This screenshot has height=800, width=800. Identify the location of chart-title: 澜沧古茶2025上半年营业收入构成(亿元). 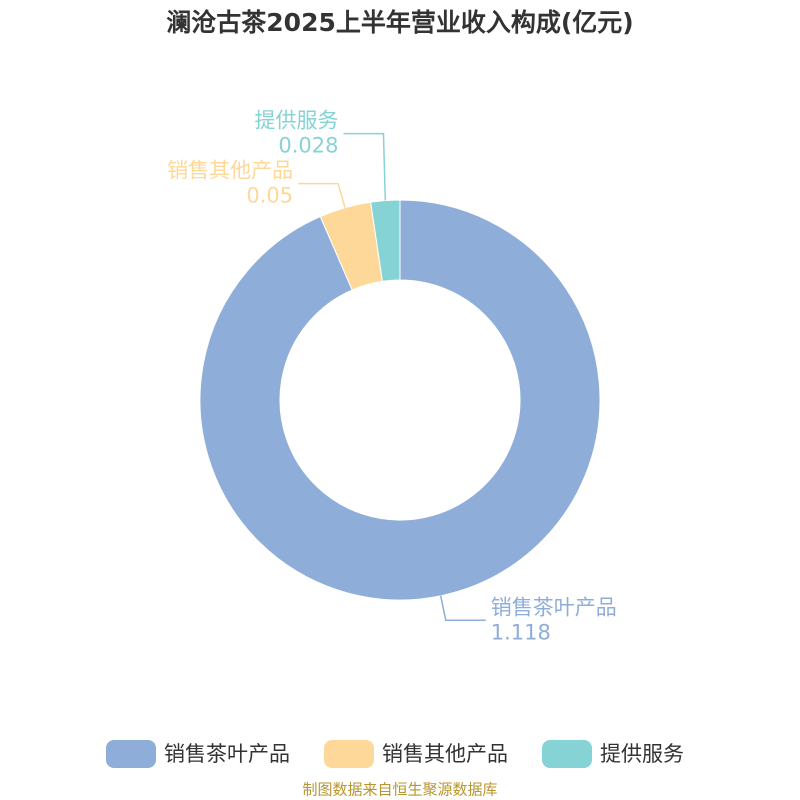
(399, 22).